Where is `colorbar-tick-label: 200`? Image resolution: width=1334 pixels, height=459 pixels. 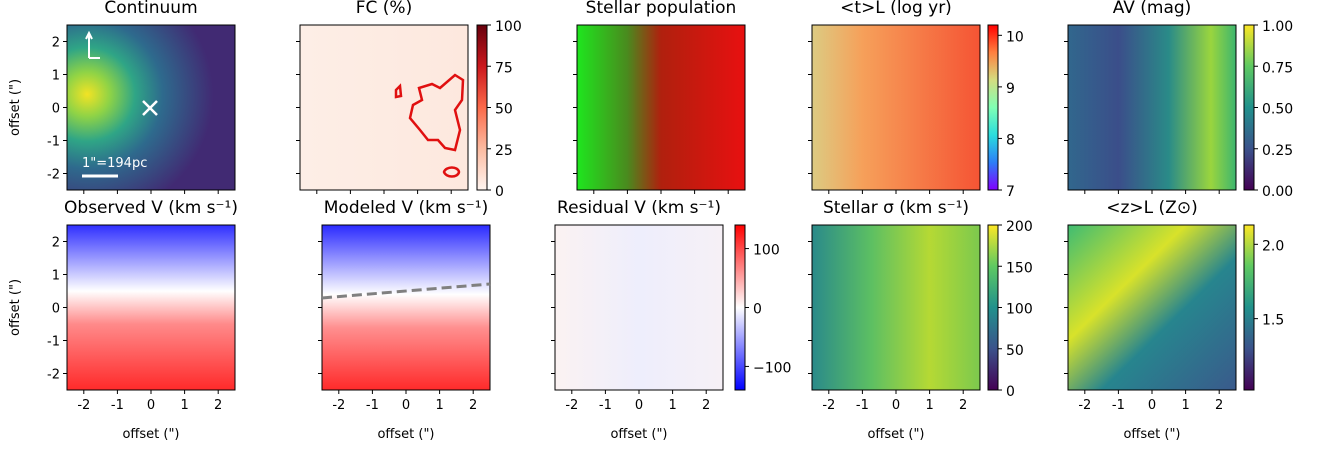
colorbar-tick-label: 200 is located at coordinates (1019, 227).